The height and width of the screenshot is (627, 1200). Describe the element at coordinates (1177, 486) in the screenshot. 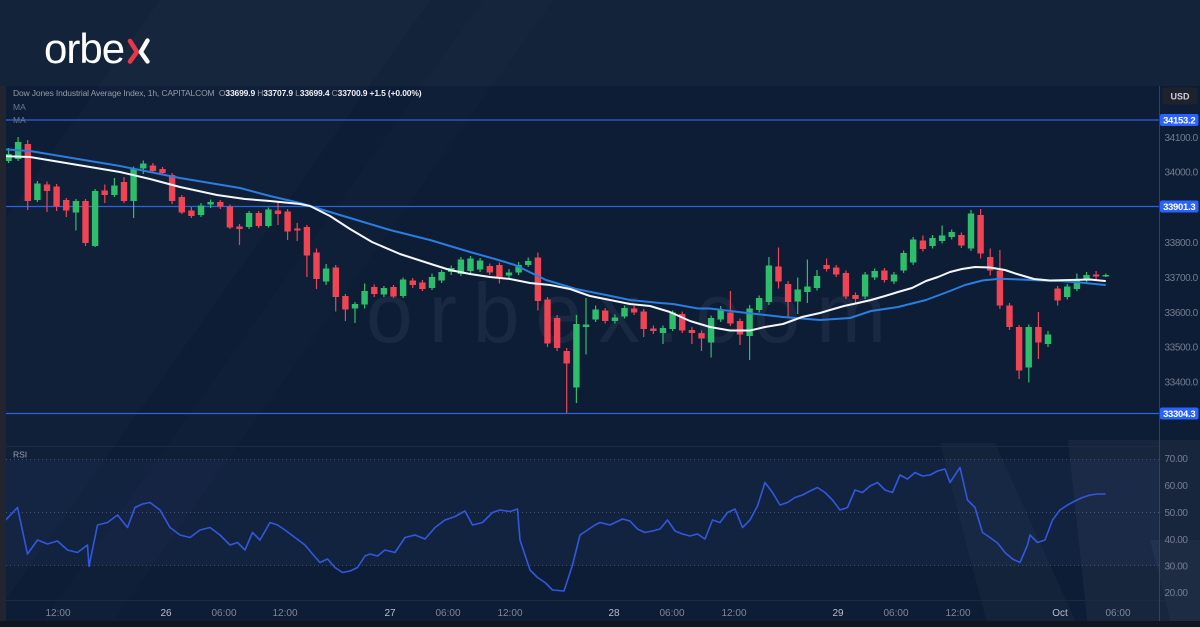

I see `svg-text: 60.00` at that location.